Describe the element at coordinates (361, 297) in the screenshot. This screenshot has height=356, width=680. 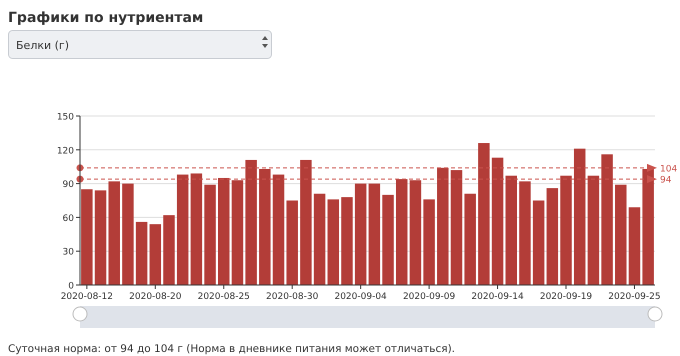
I see `x-tick-label: 2020-09-04` at that location.